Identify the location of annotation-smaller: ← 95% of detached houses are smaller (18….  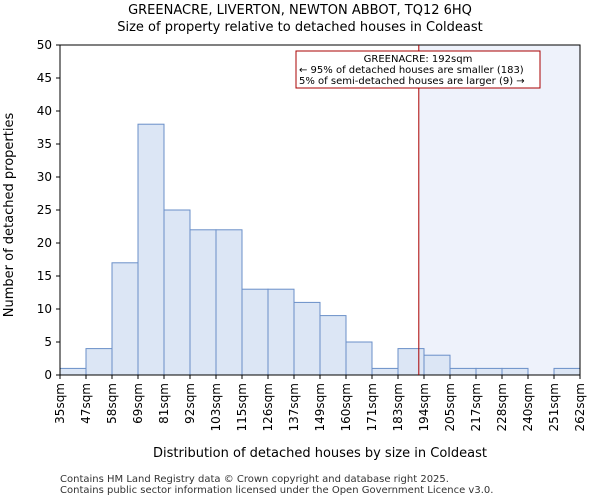
(411, 70).